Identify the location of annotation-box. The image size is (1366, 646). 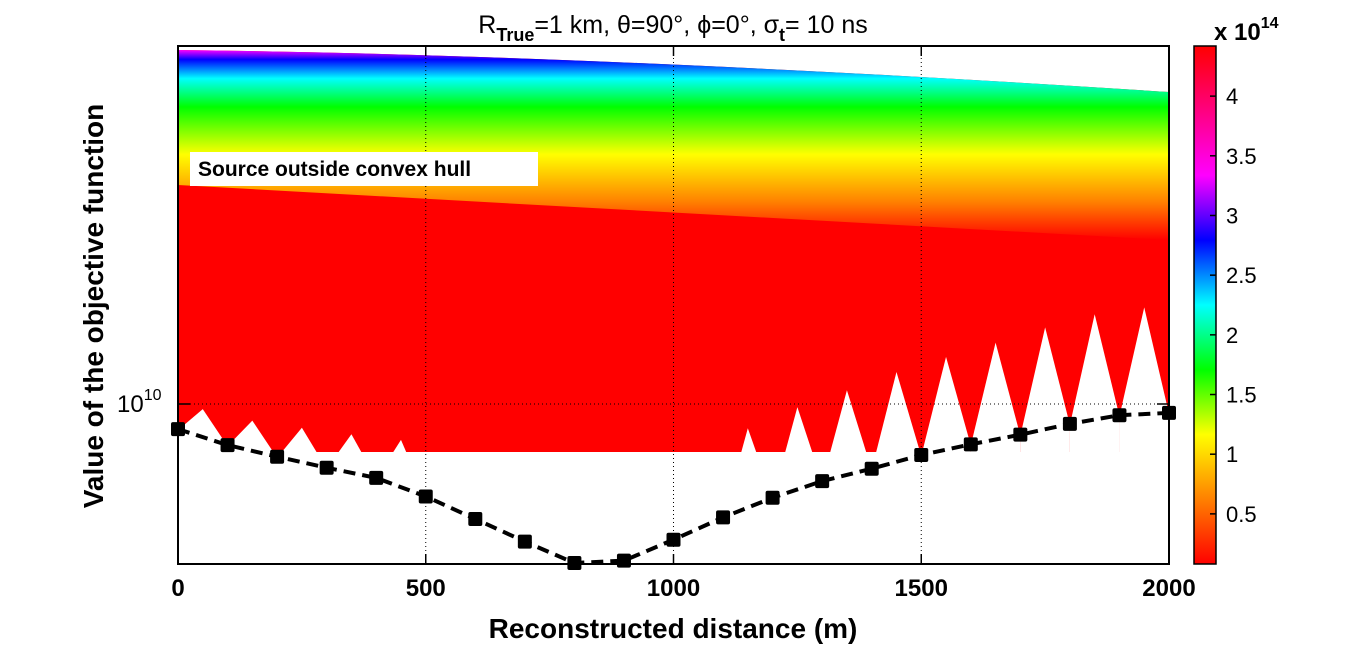
(364, 169).